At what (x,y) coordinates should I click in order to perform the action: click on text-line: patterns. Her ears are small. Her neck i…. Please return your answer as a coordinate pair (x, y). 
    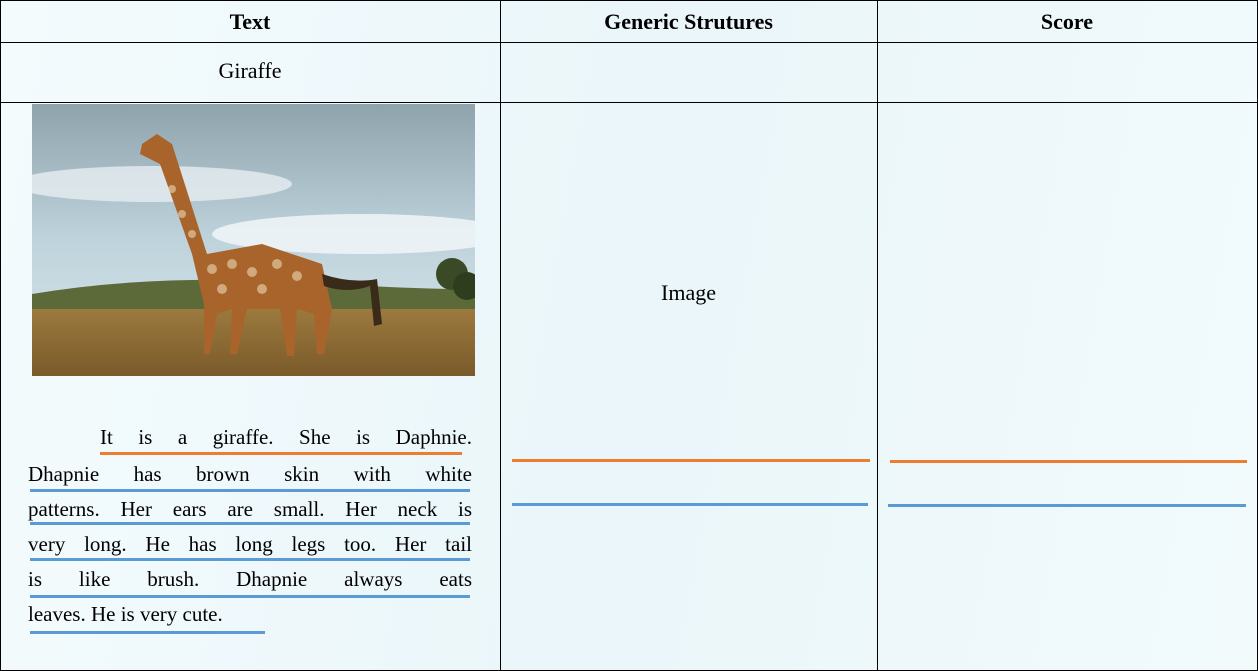
    Looking at the image, I should click on (250, 509).